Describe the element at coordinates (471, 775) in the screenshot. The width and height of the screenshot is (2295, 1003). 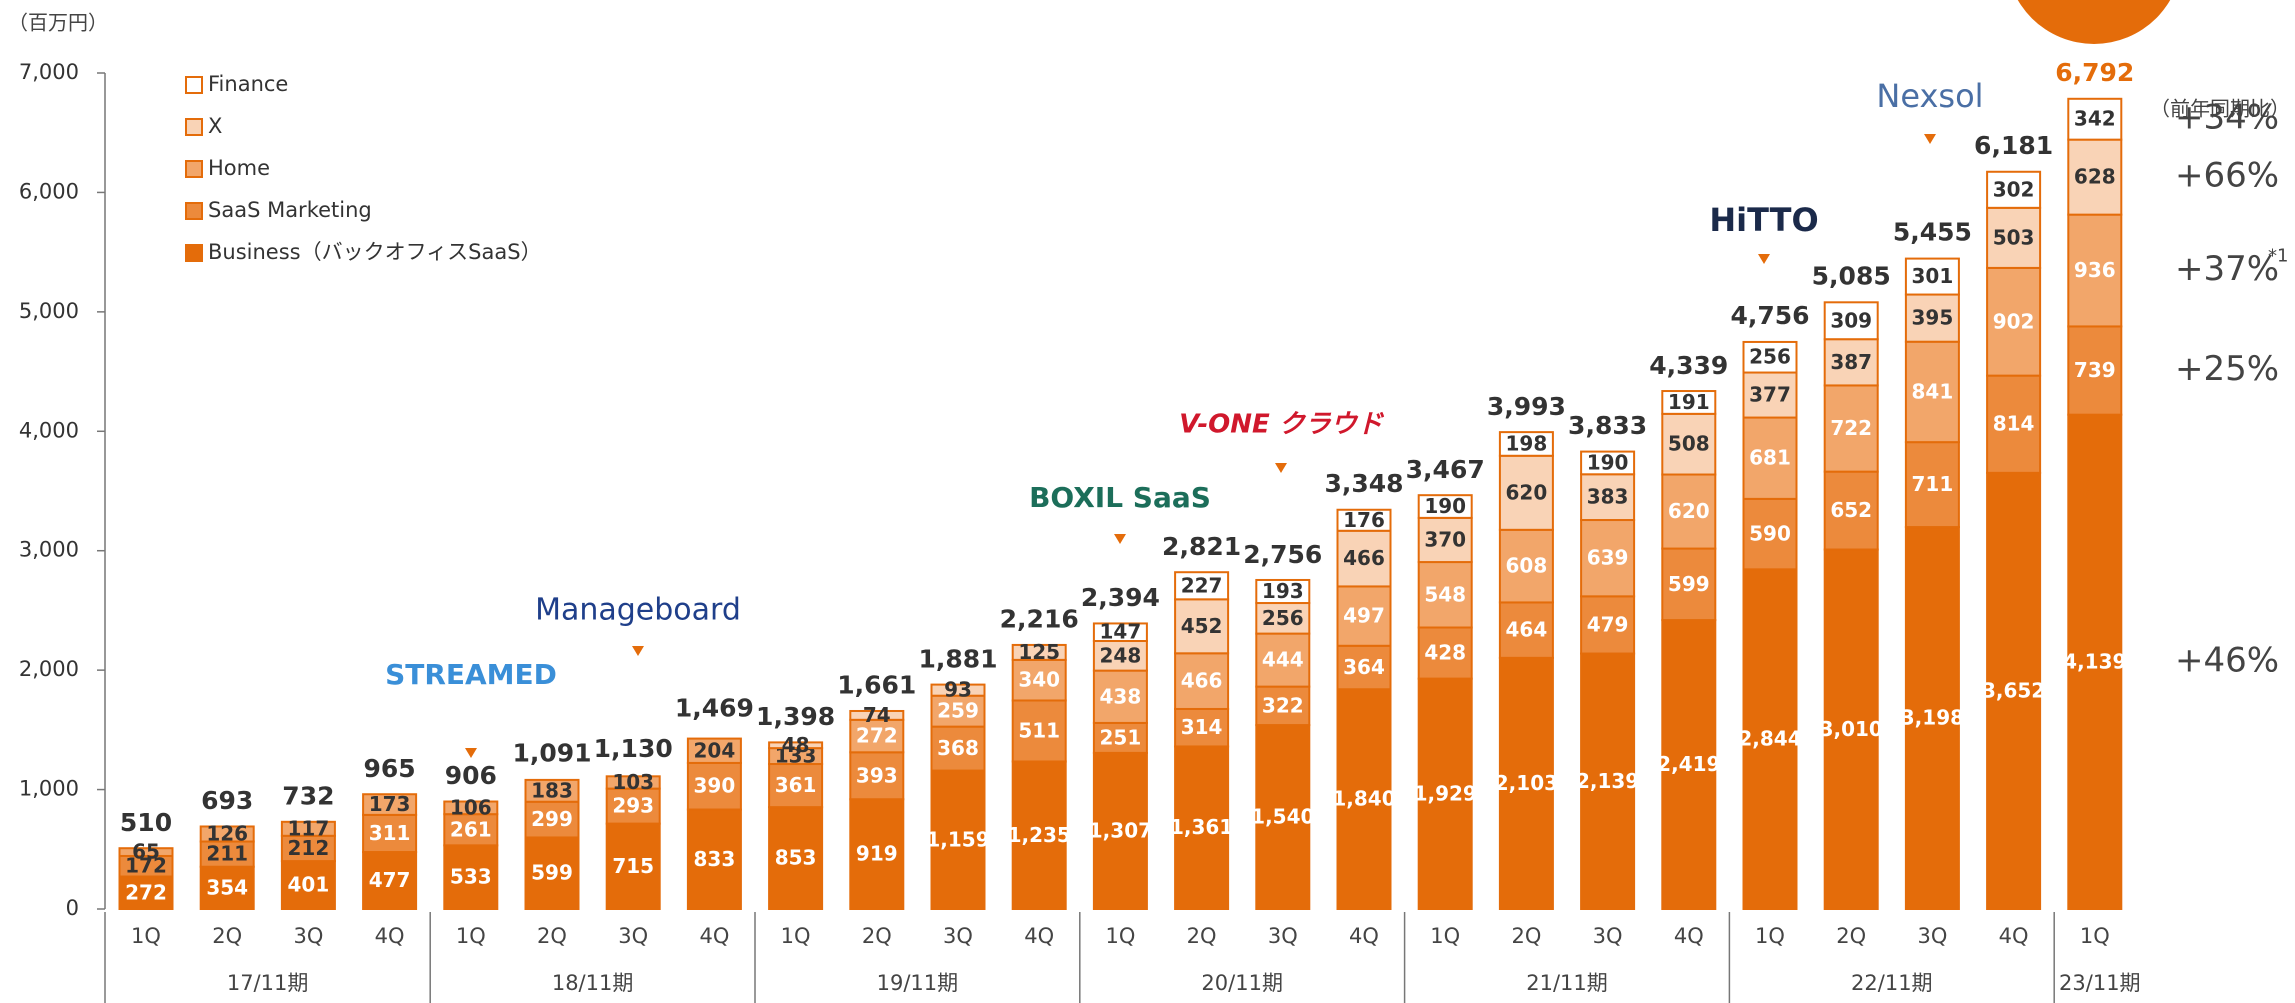
I see `total-label: 906` at that location.